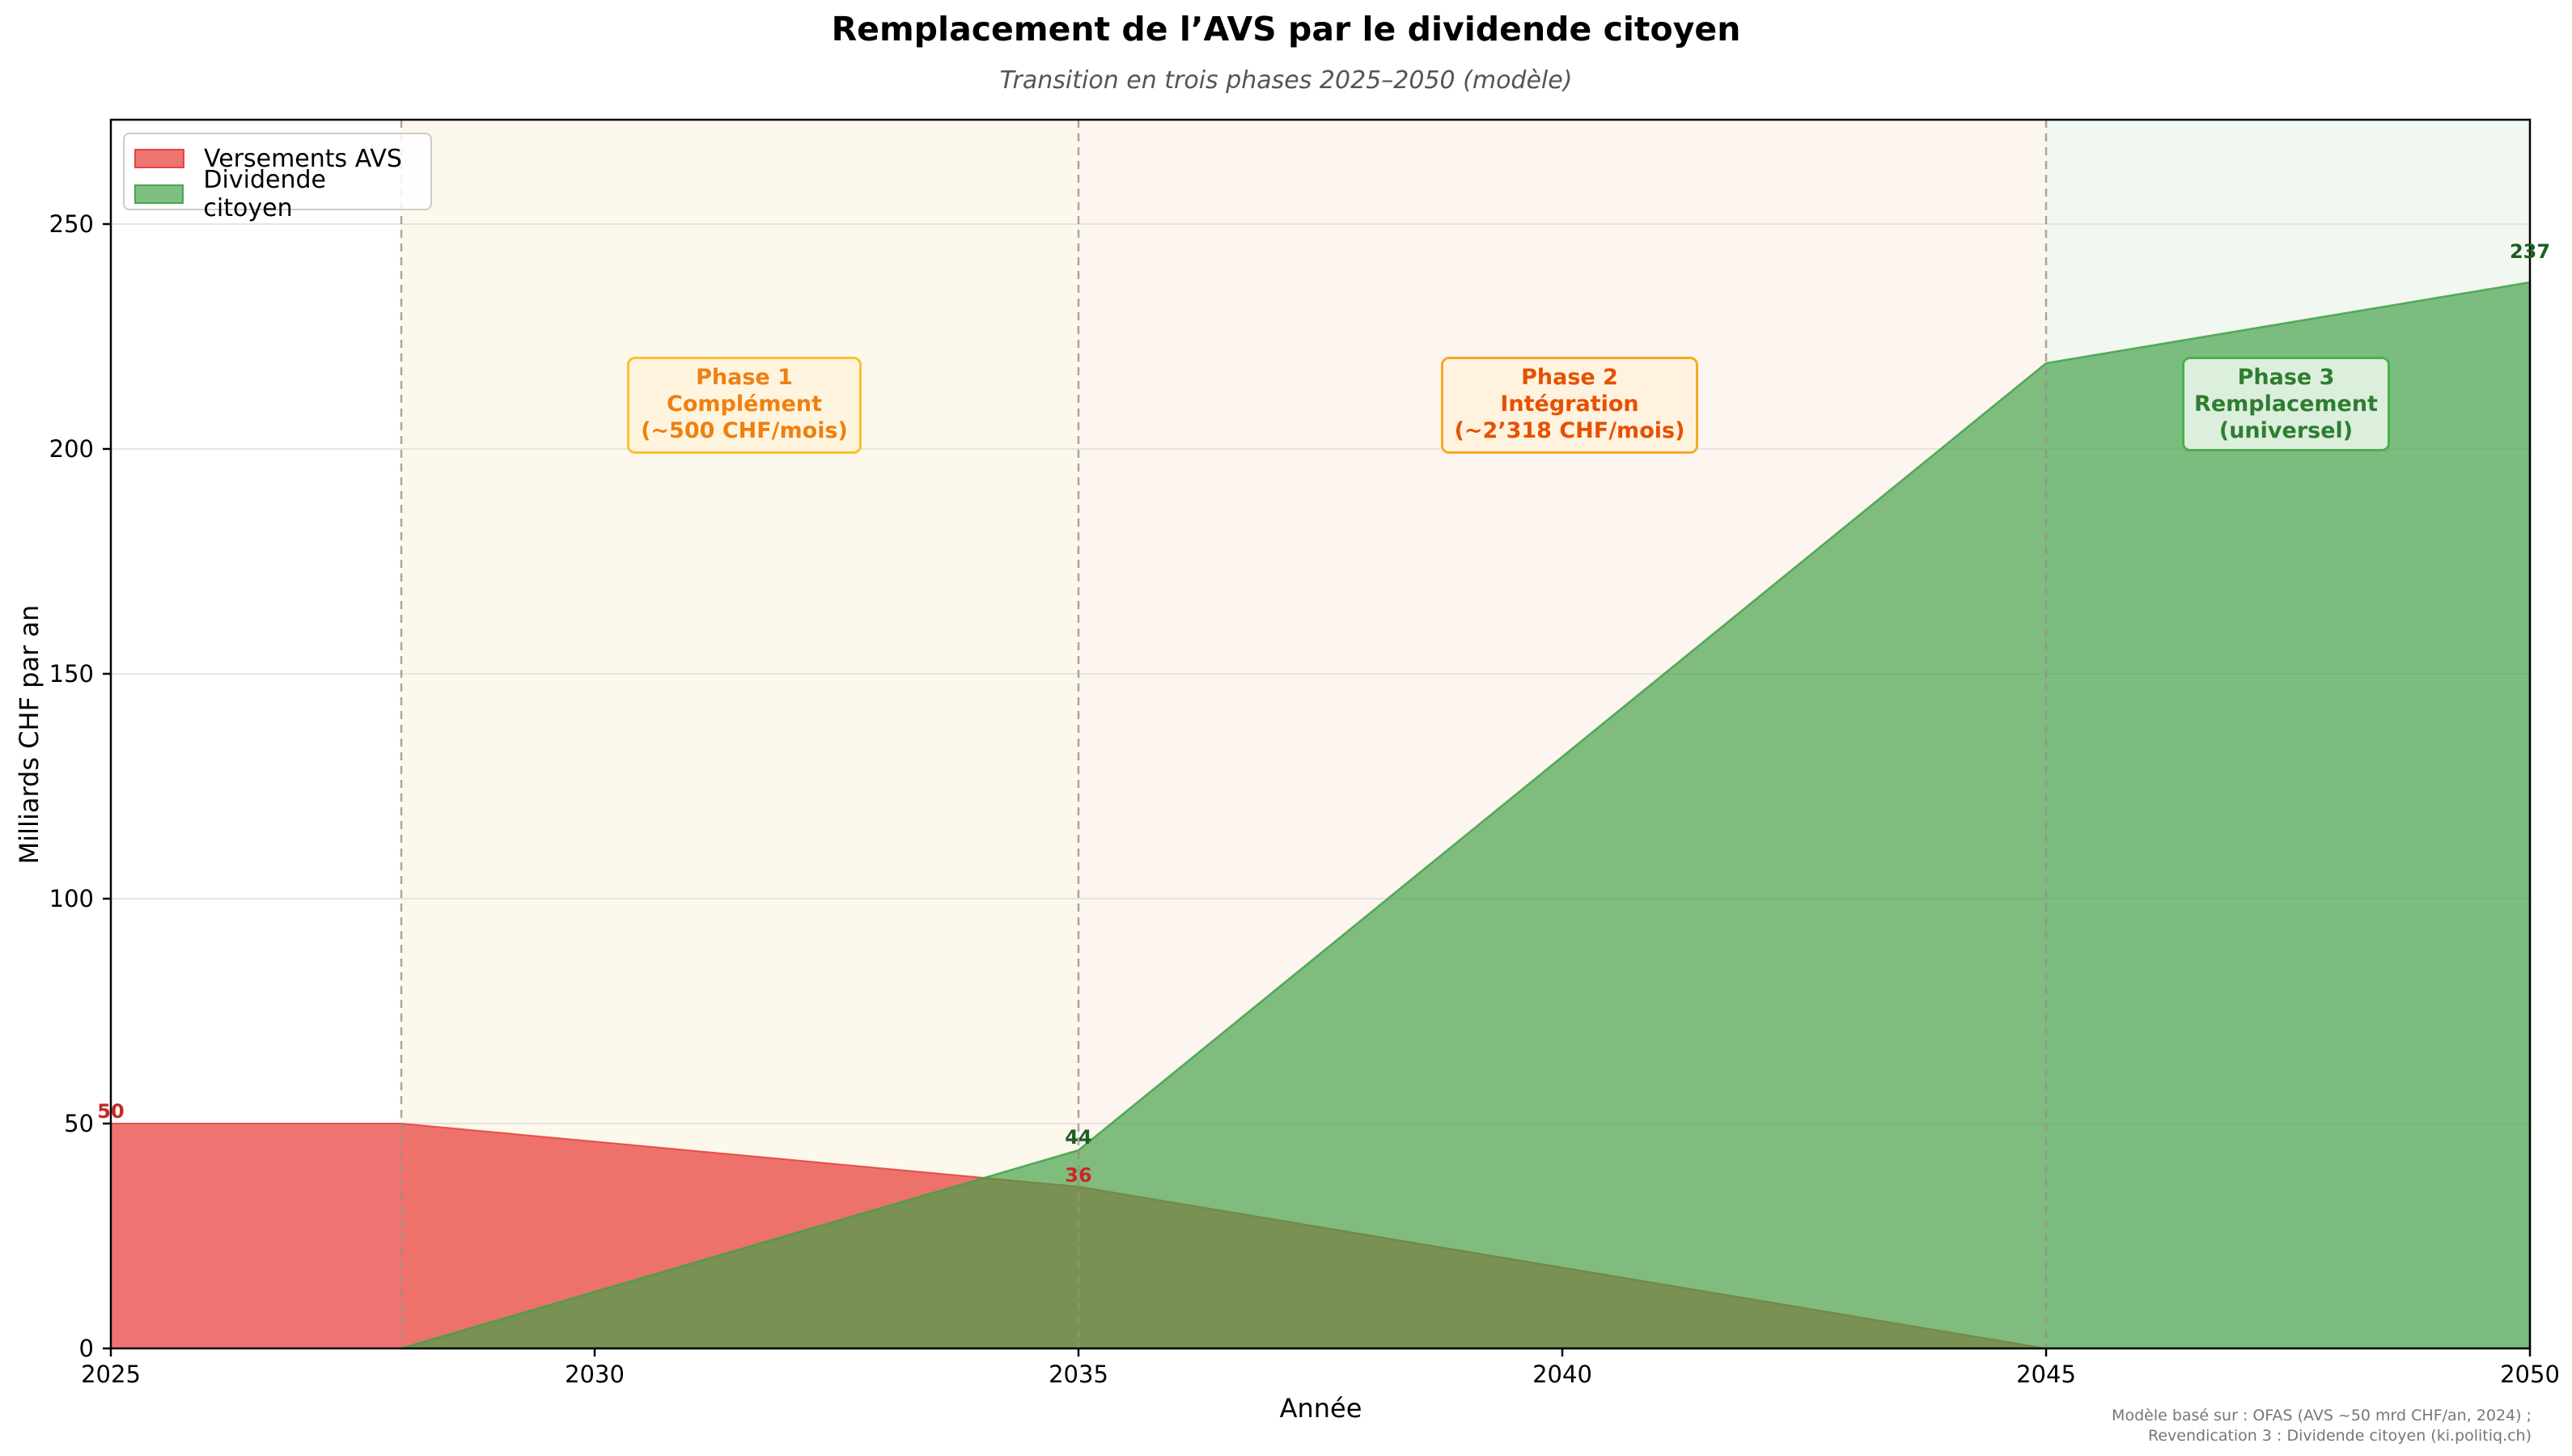 The image size is (2572, 1456). Describe the element at coordinates (595, 1374) in the screenshot. I see `xtick-2030: 2030` at that location.